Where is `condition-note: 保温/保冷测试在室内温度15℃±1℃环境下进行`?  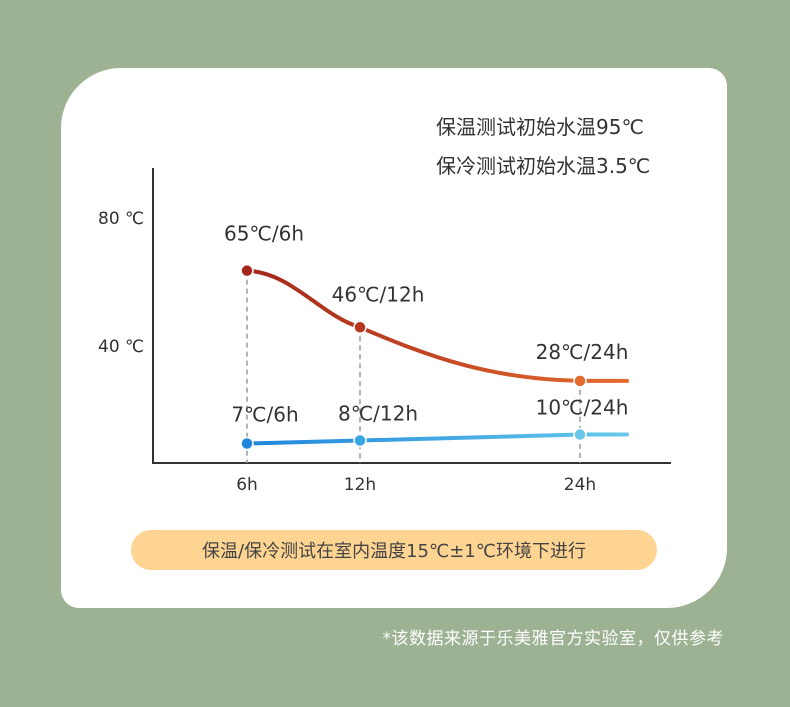
condition-note: 保温/保冷测试在室内温度15℃±1℃环境下进行 is located at coordinates (394, 551).